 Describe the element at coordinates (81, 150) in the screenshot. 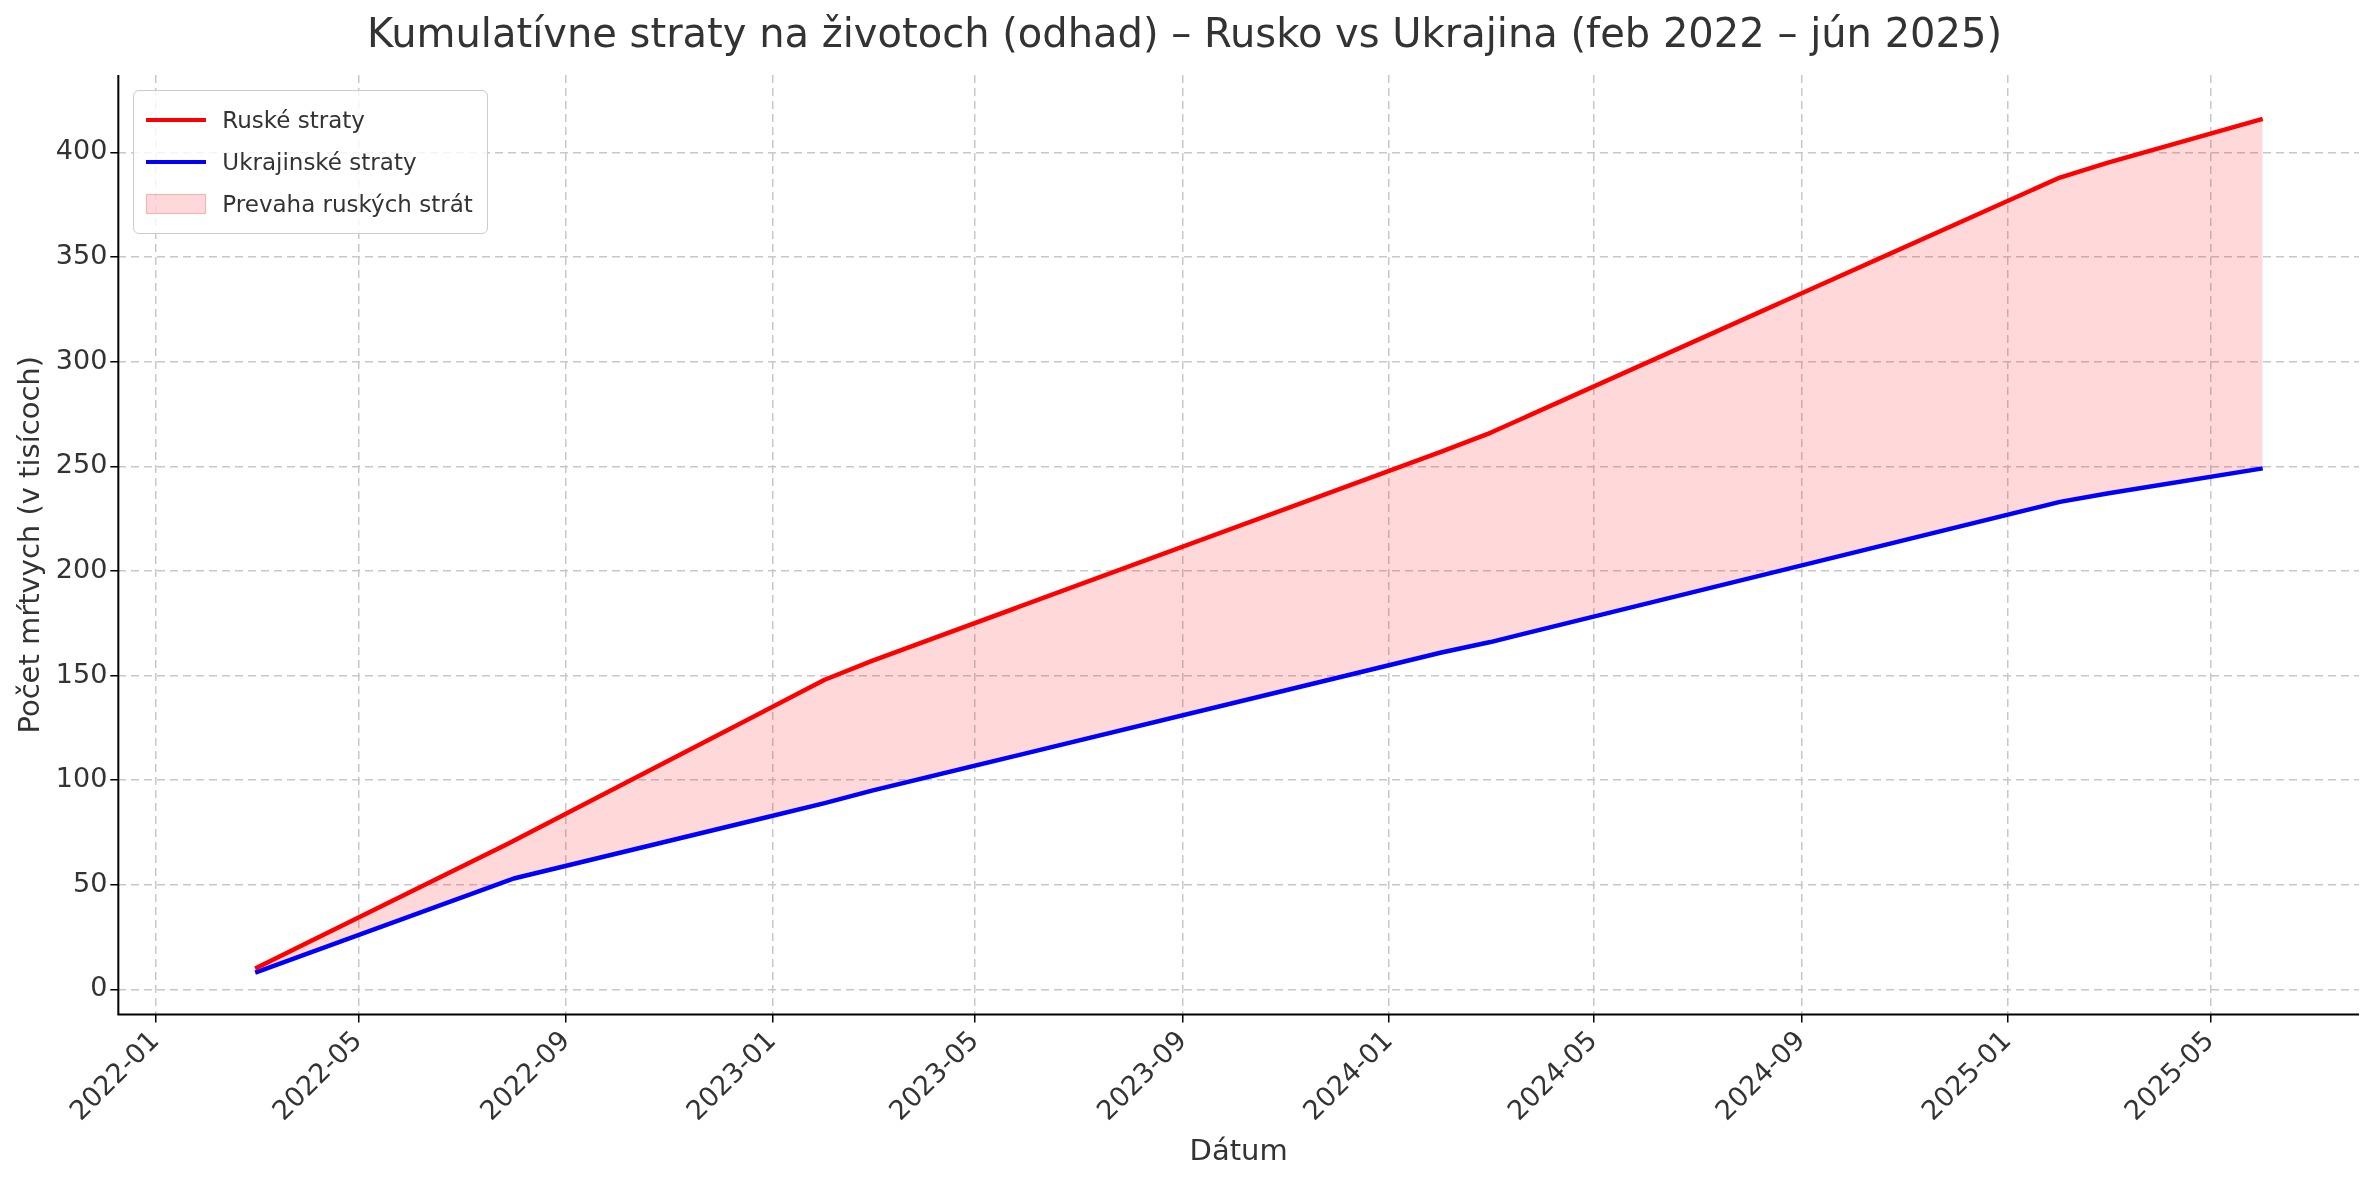

I see `y-tick-label: 400` at that location.